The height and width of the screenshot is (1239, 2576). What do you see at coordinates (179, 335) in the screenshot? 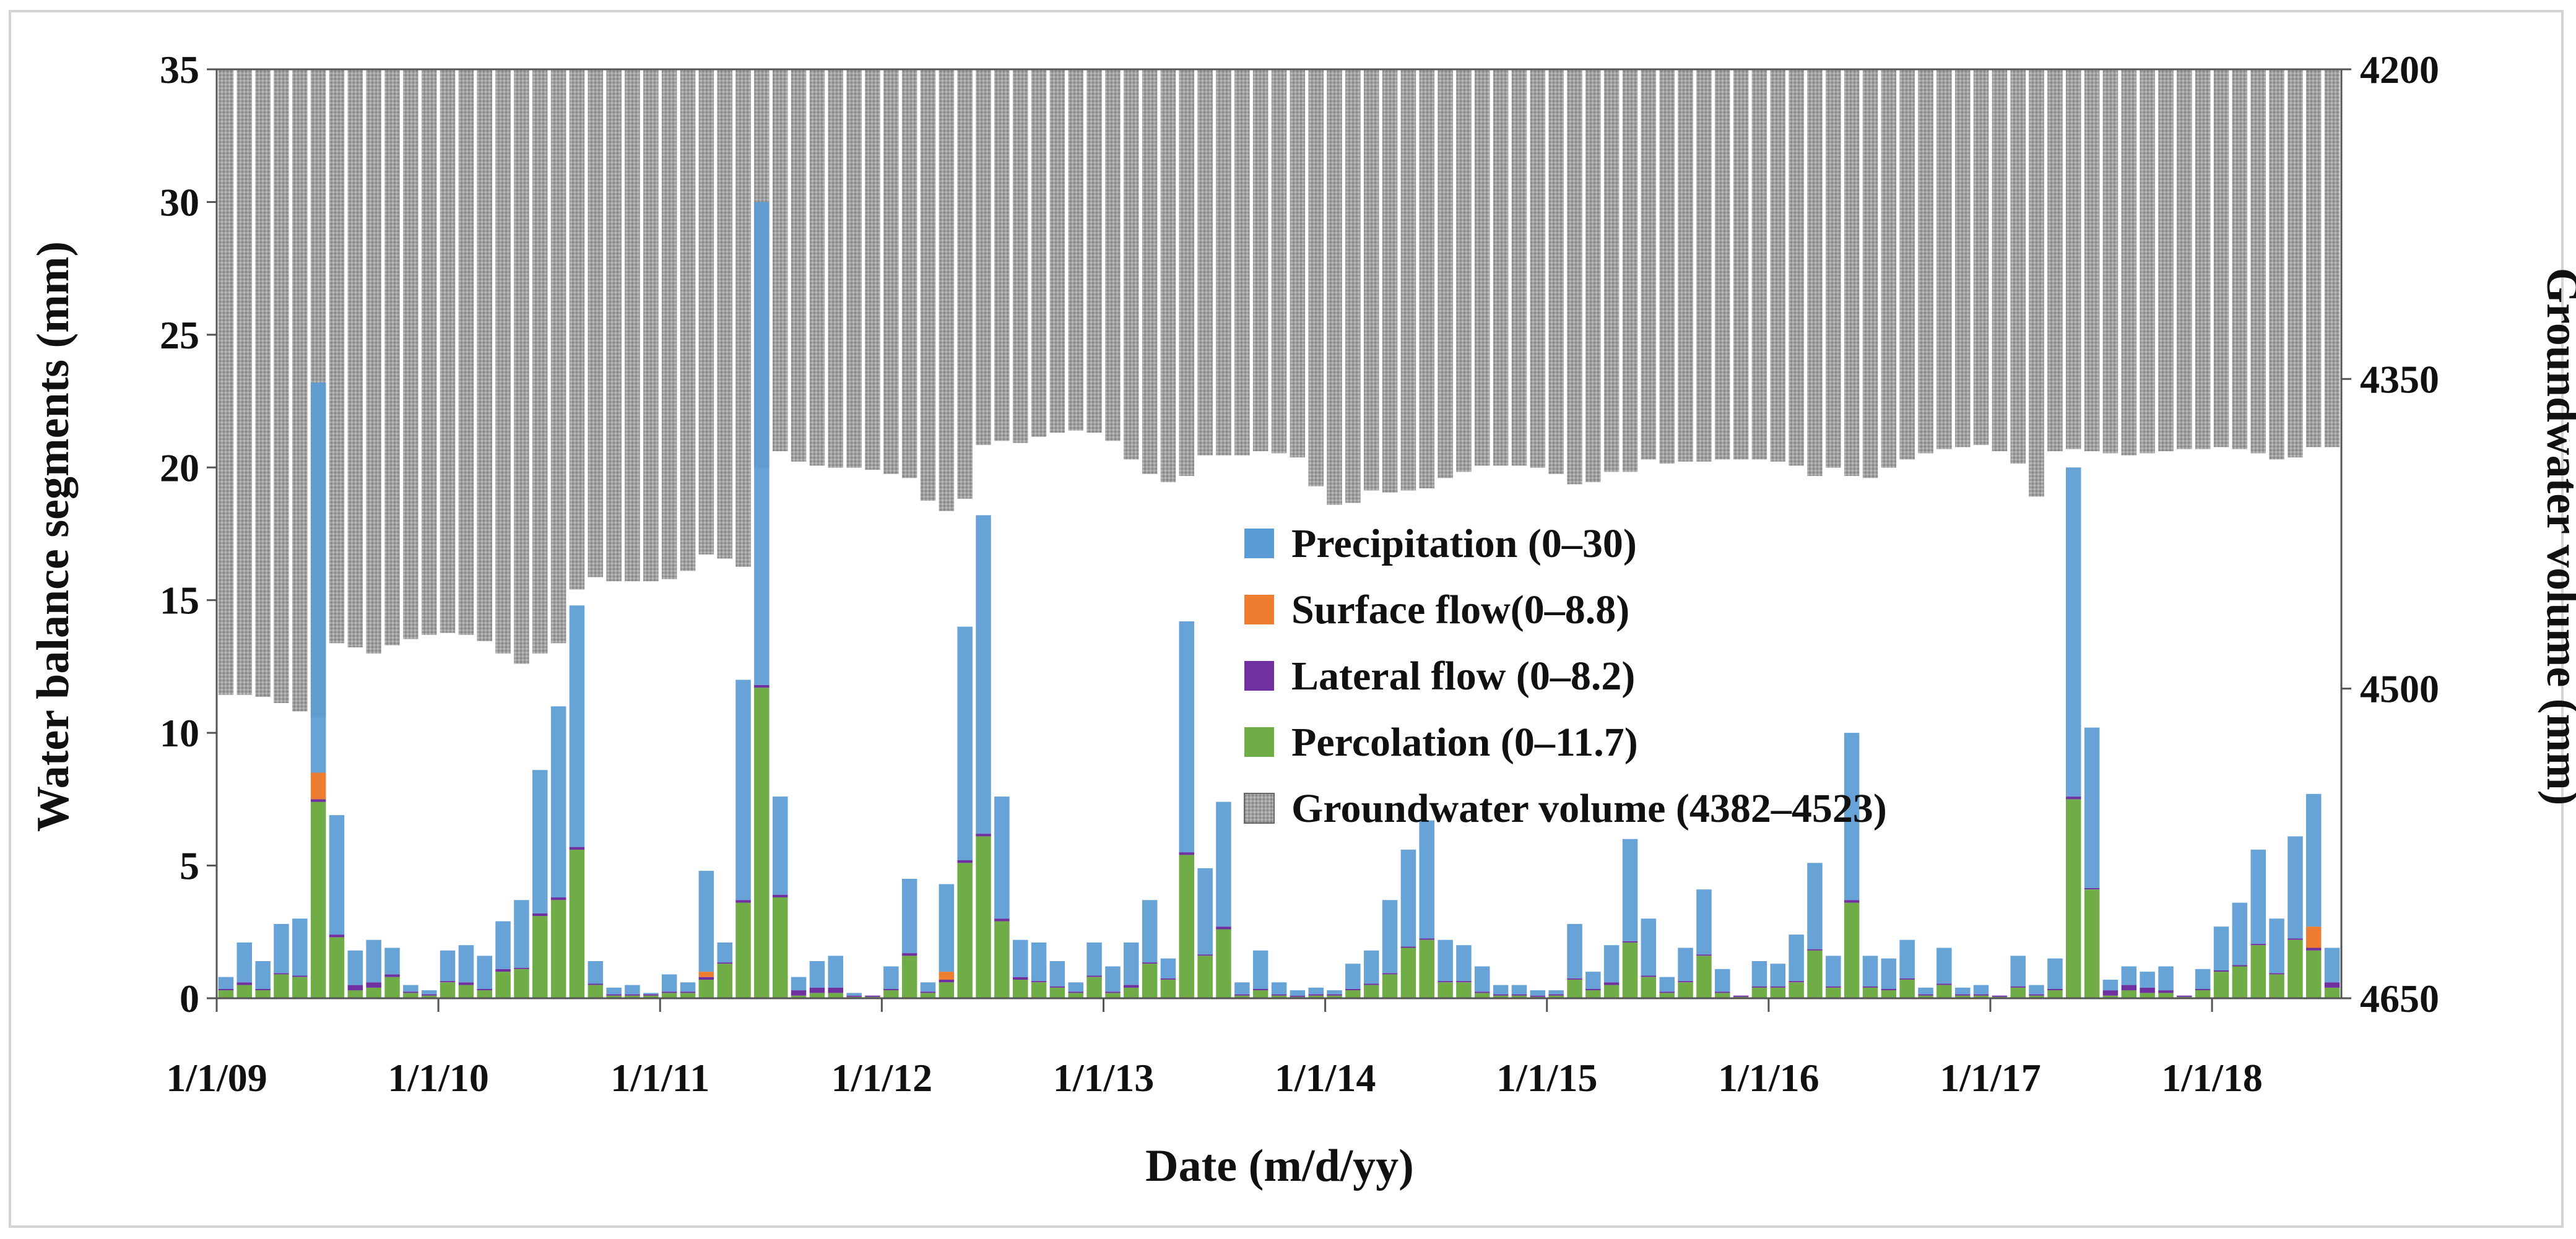
I see `y-tick-label-25: 25` at bounding box center [179, 335].